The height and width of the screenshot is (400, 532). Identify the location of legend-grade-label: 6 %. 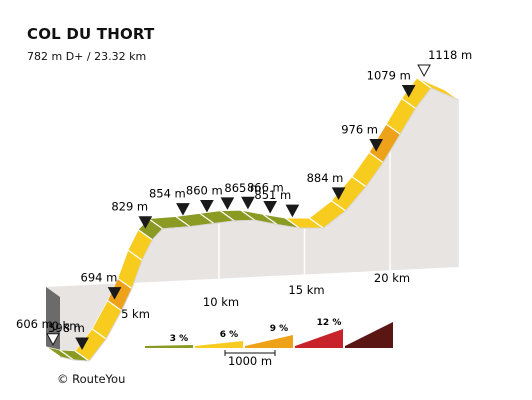
(229, 335).